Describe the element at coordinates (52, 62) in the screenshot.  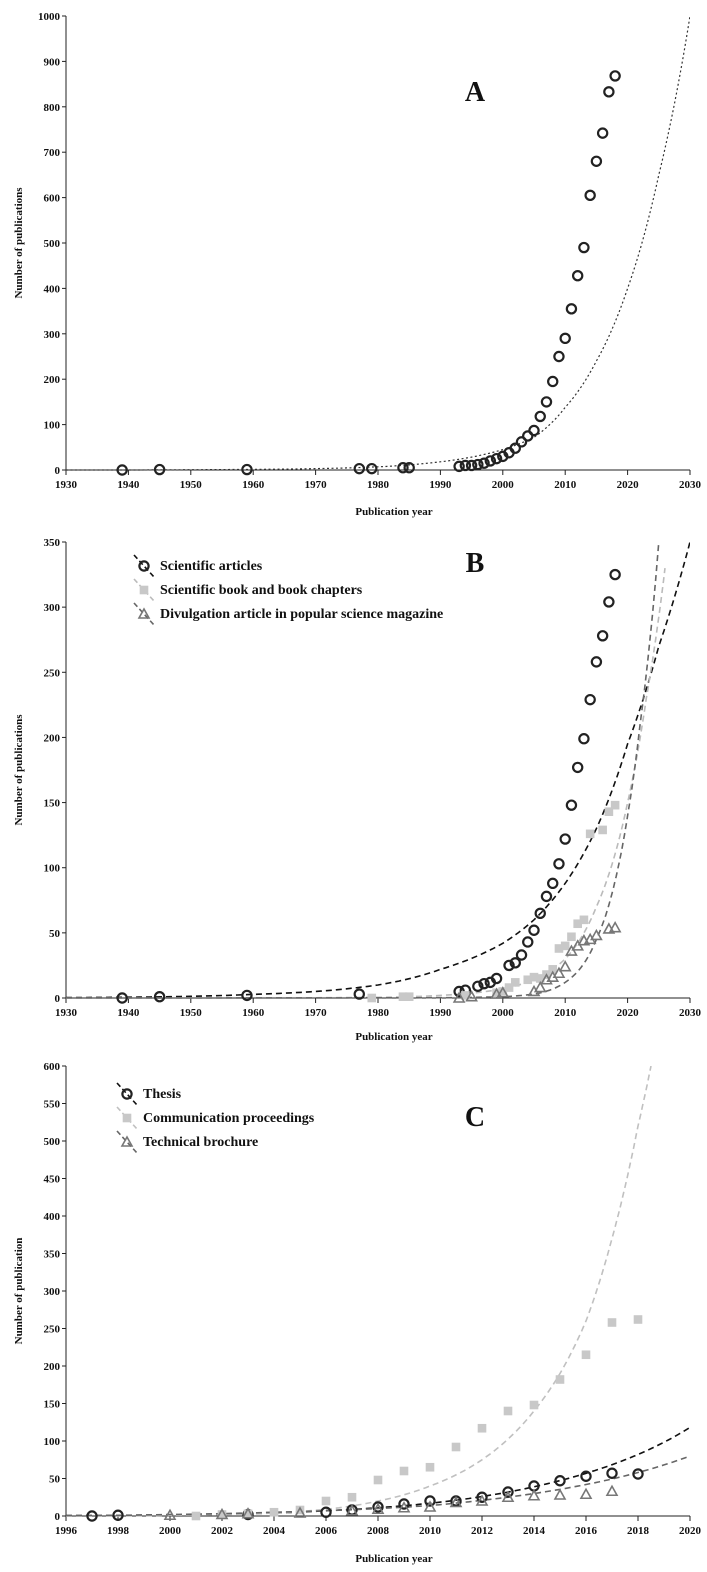
I see `y-tick-label: 900` at that location.